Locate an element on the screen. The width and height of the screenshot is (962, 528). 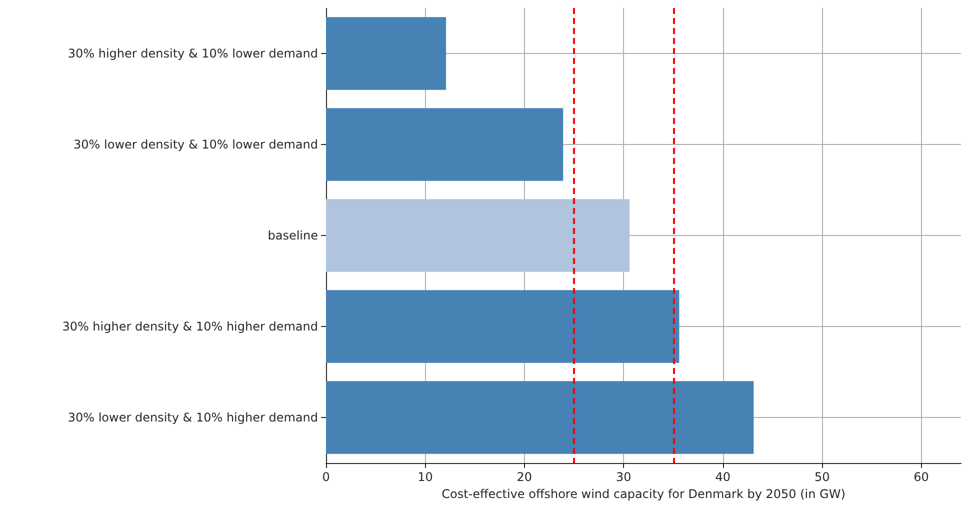
y-tick-label: 30% higher density & 10% lower demand is located at coordinates (193, 53).